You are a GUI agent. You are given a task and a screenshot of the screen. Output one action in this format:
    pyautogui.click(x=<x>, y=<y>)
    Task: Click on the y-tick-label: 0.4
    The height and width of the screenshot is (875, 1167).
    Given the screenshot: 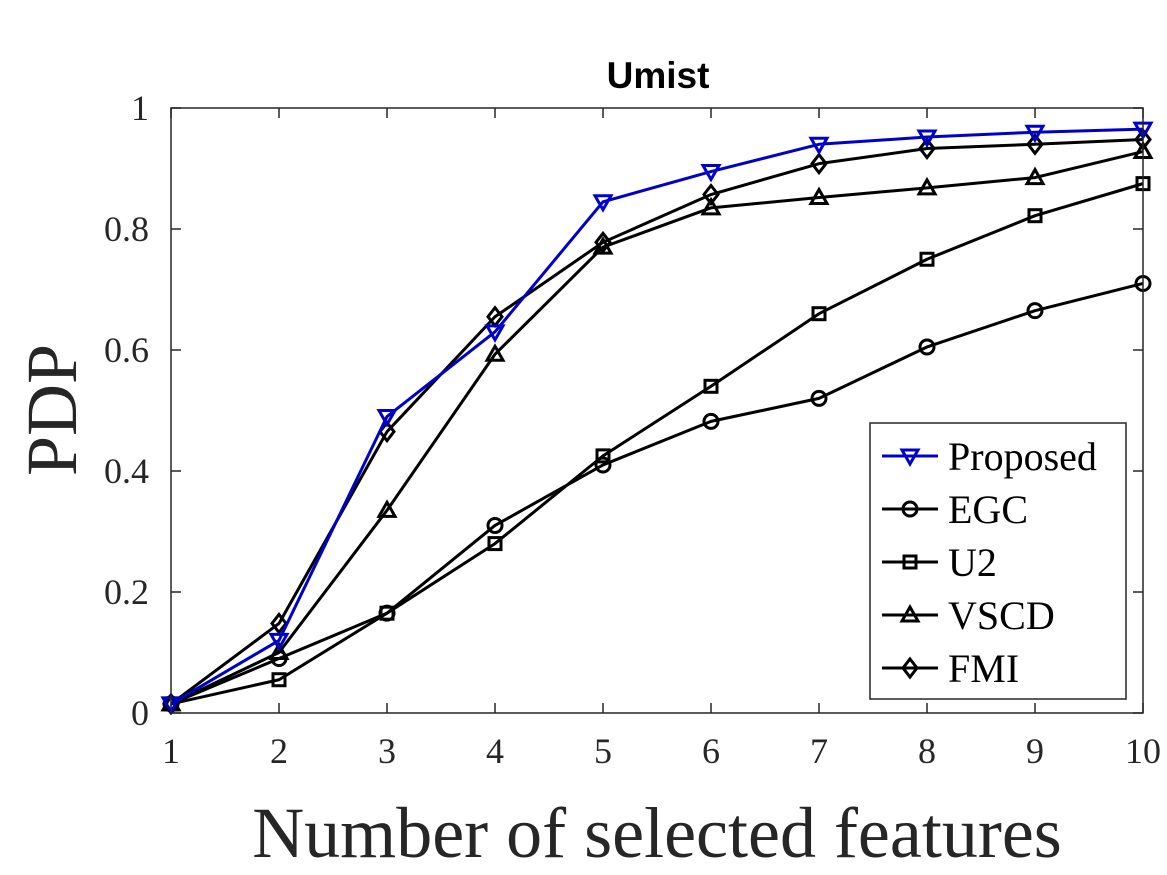 What is the action you would take?
    pyautogui.click(x=126, y=471)
    